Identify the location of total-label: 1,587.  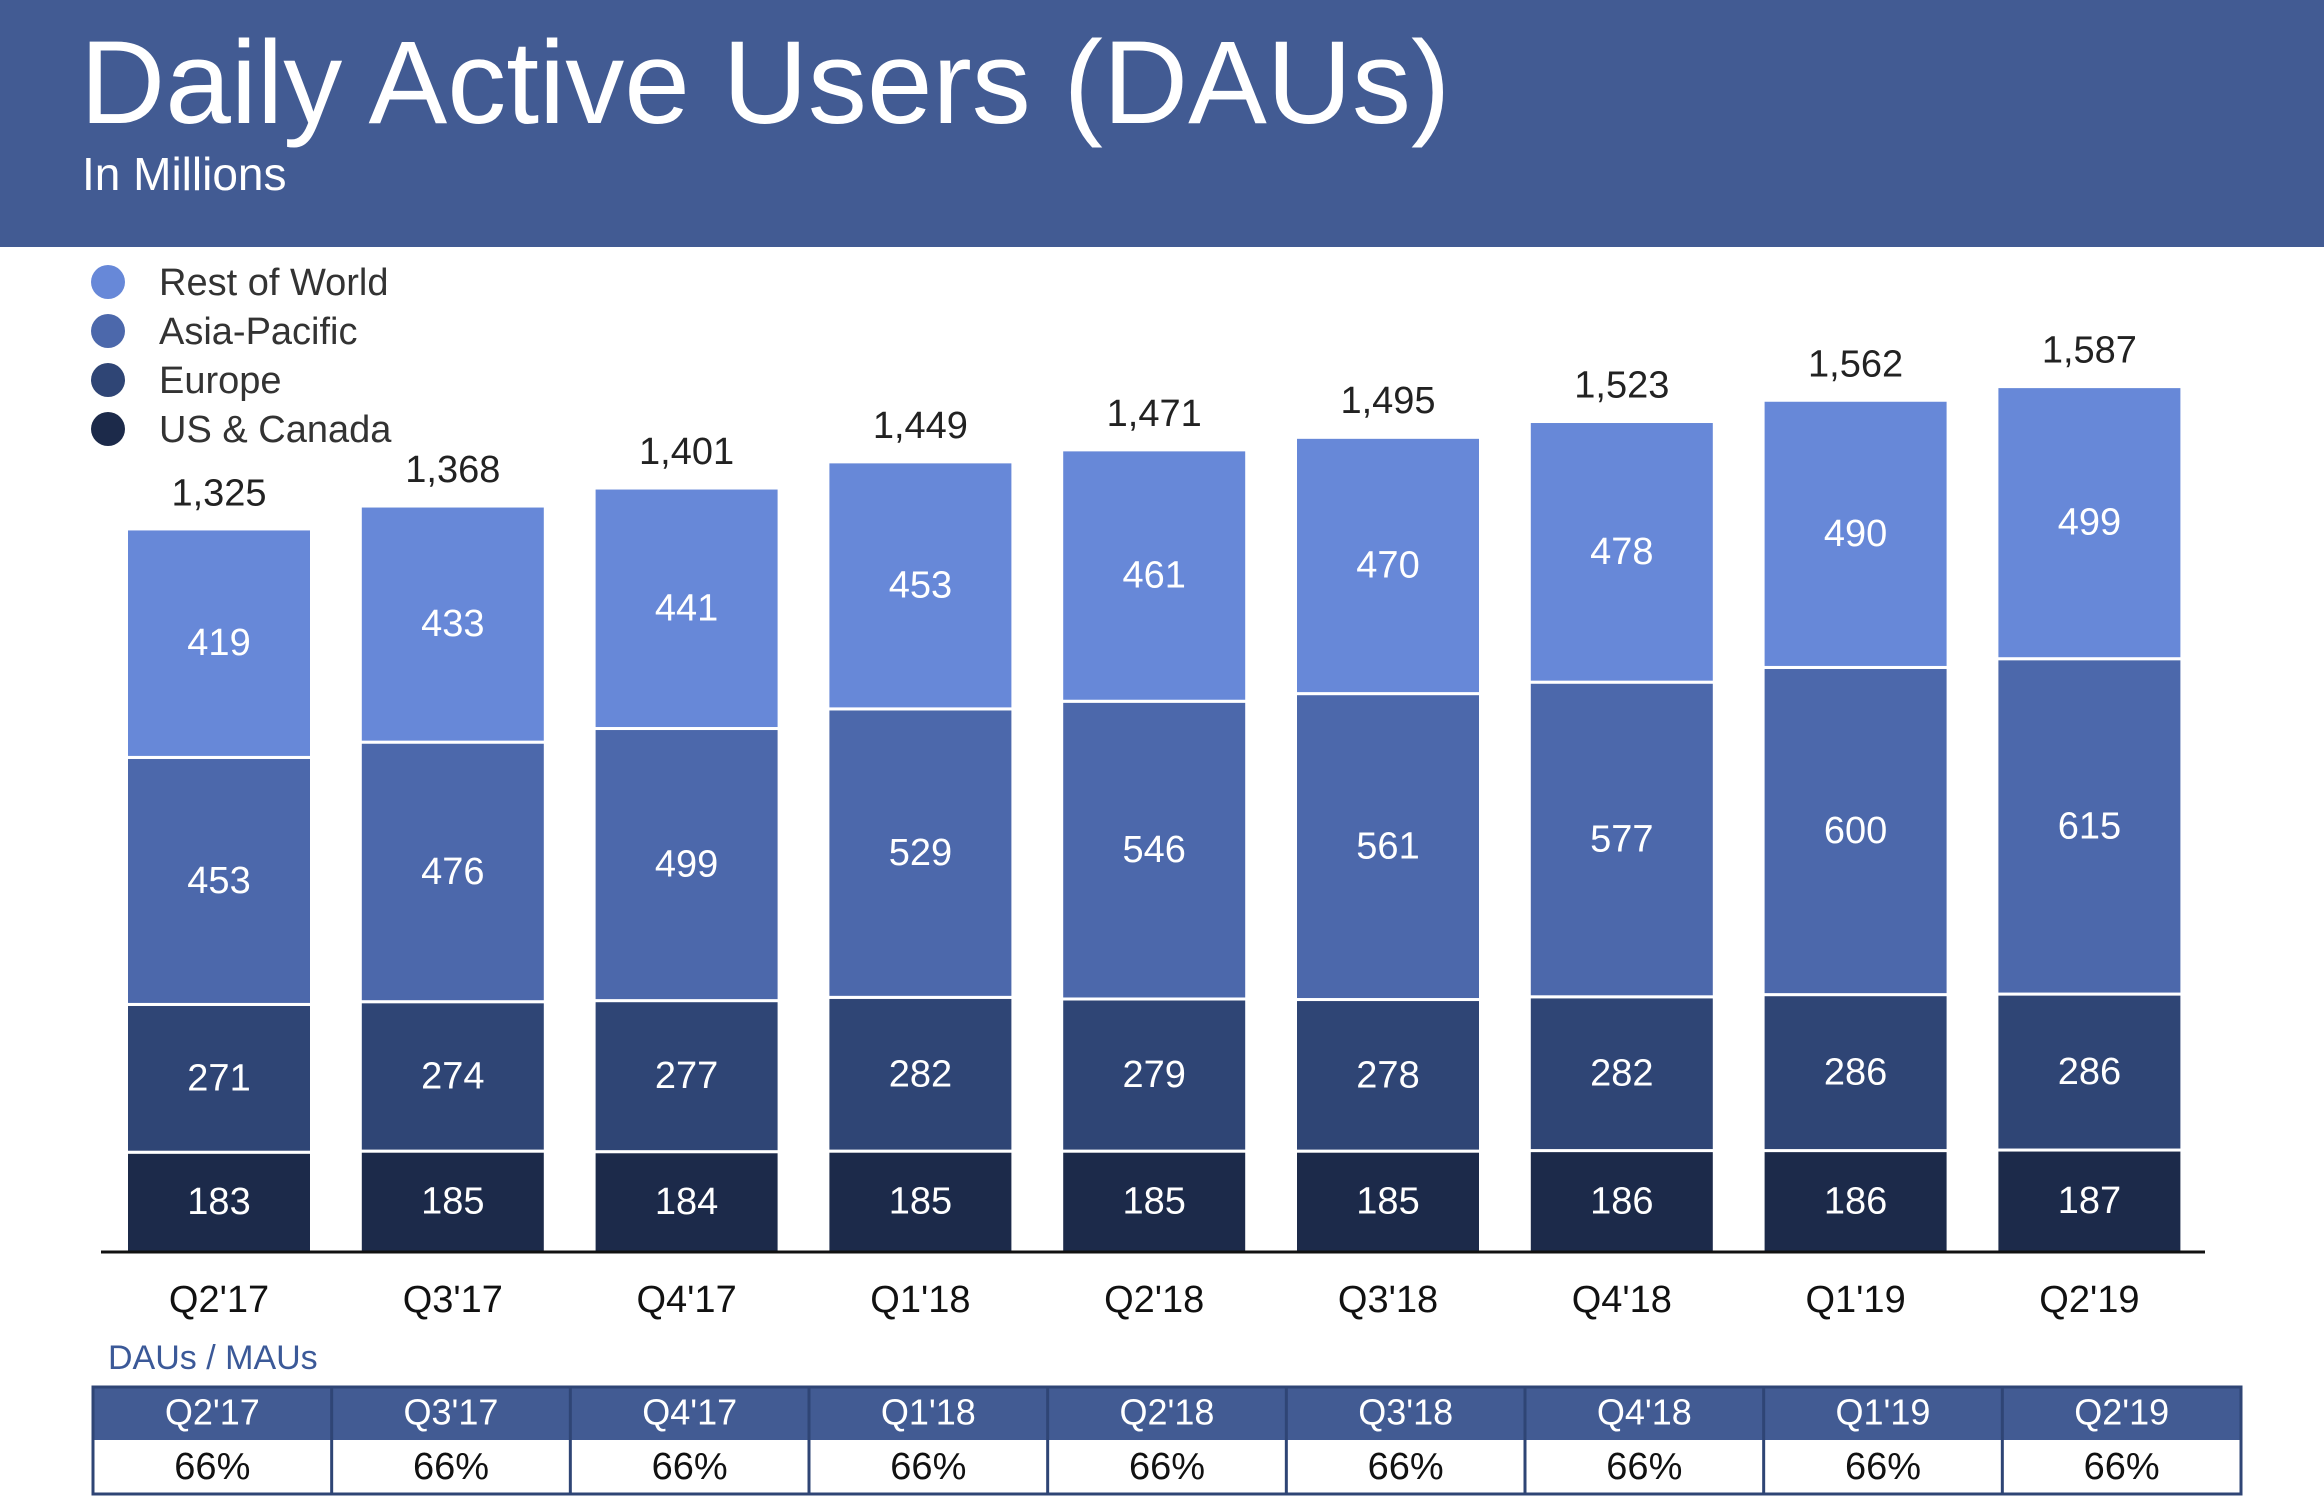
(2089, 351).